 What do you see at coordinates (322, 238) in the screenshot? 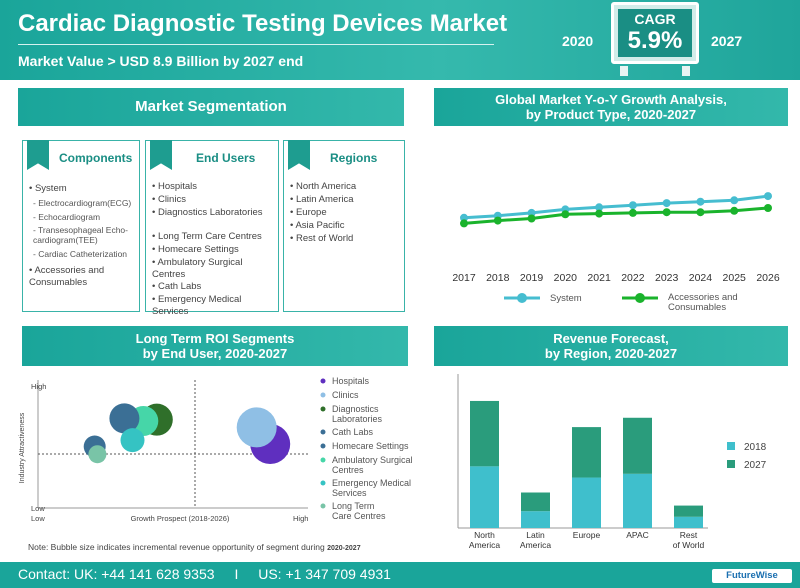
I see `region-item: • Rest of World` at bounding box center [322, 238].